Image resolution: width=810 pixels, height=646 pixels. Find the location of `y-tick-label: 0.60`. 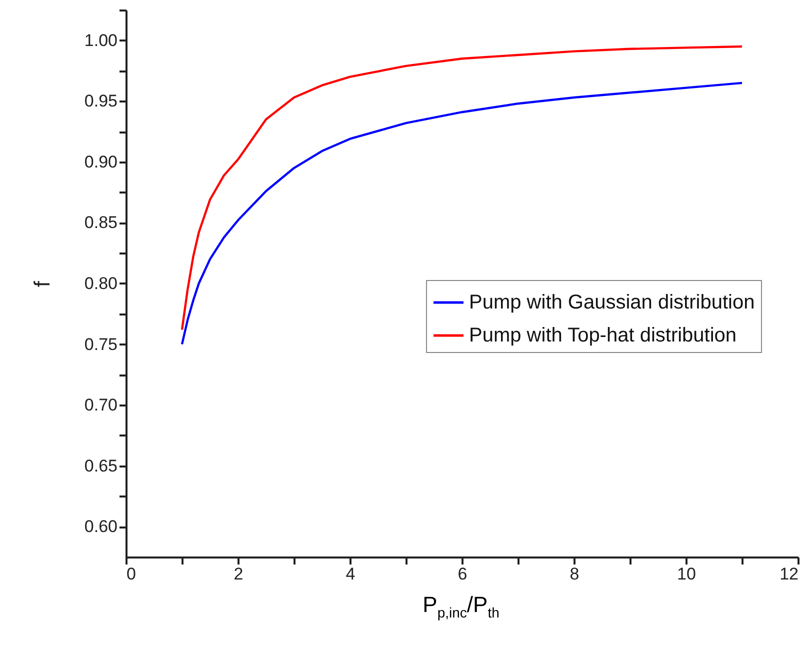

y-tick-label: 0.60 is located at coordinates (101, 526).